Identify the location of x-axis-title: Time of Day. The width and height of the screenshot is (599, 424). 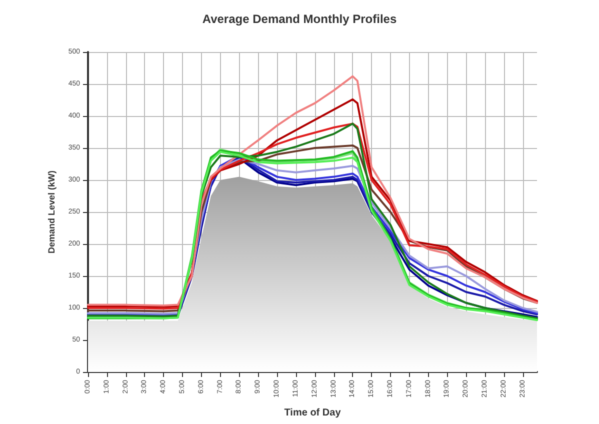
(313, 413).